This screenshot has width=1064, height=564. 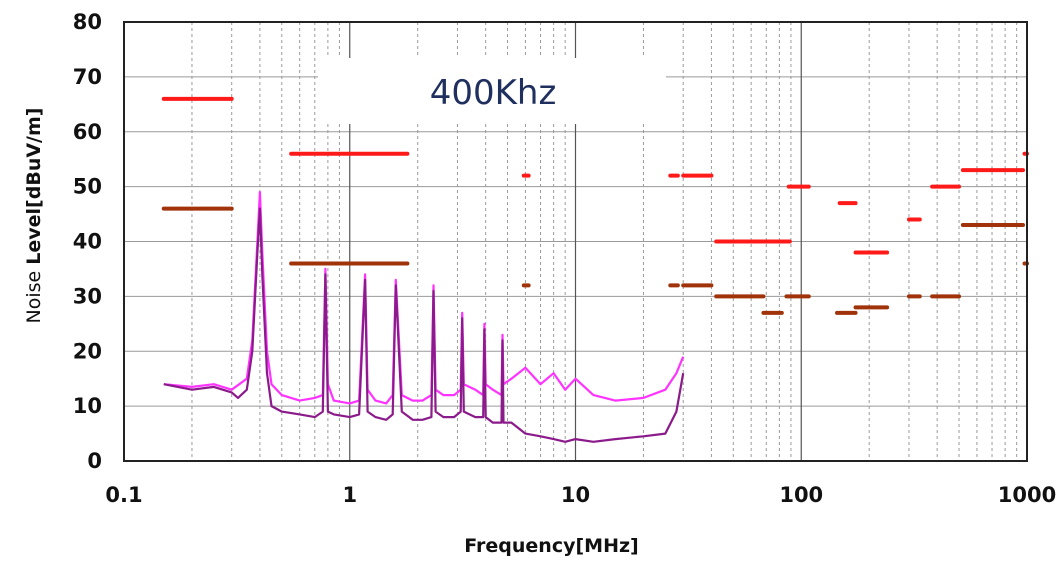 I want to click on y-tick-label: 0, so click(x=94, y=461).